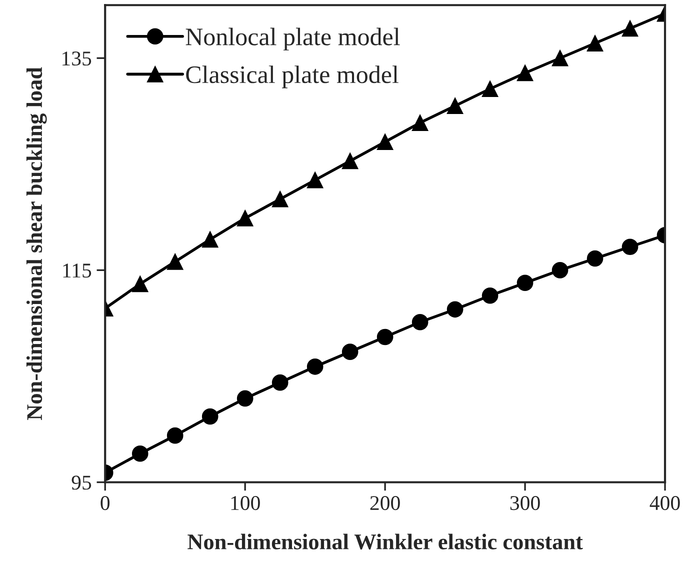 The height and width of the screenshot is (568, 687). What do you see at coordinates (245, 503) in the screenshot?
I see `x-tick-label: 100` at bounding box center [245, 503].